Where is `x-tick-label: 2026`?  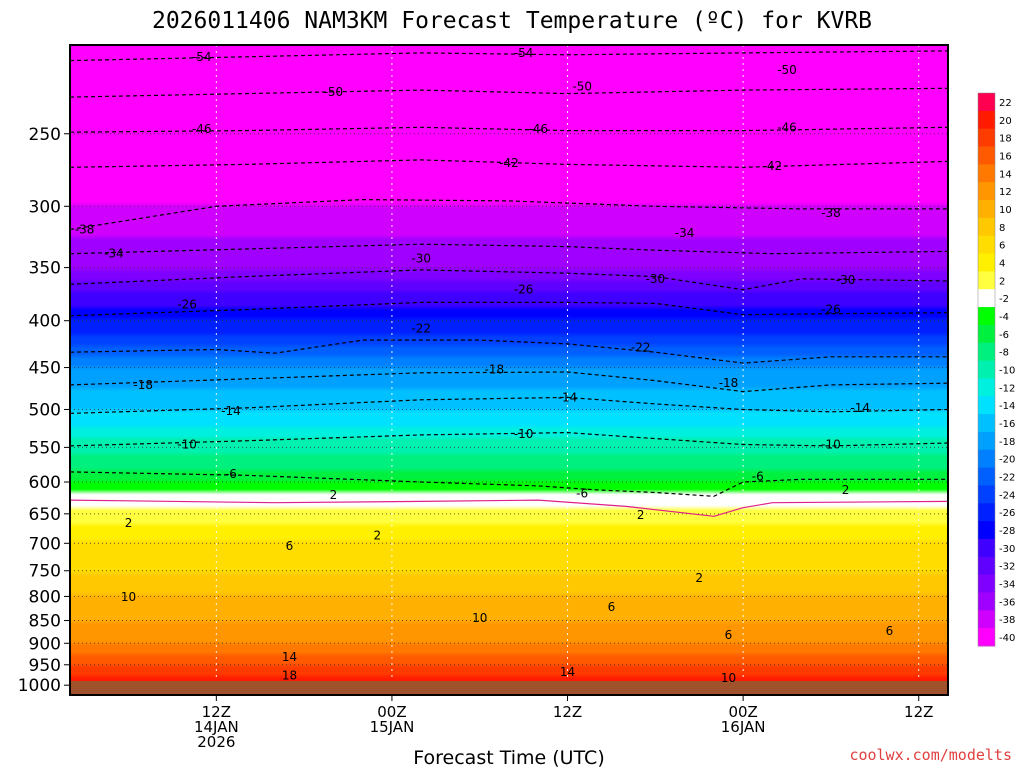 x-tick-label: 2026 is located at coordinates (216, 742).